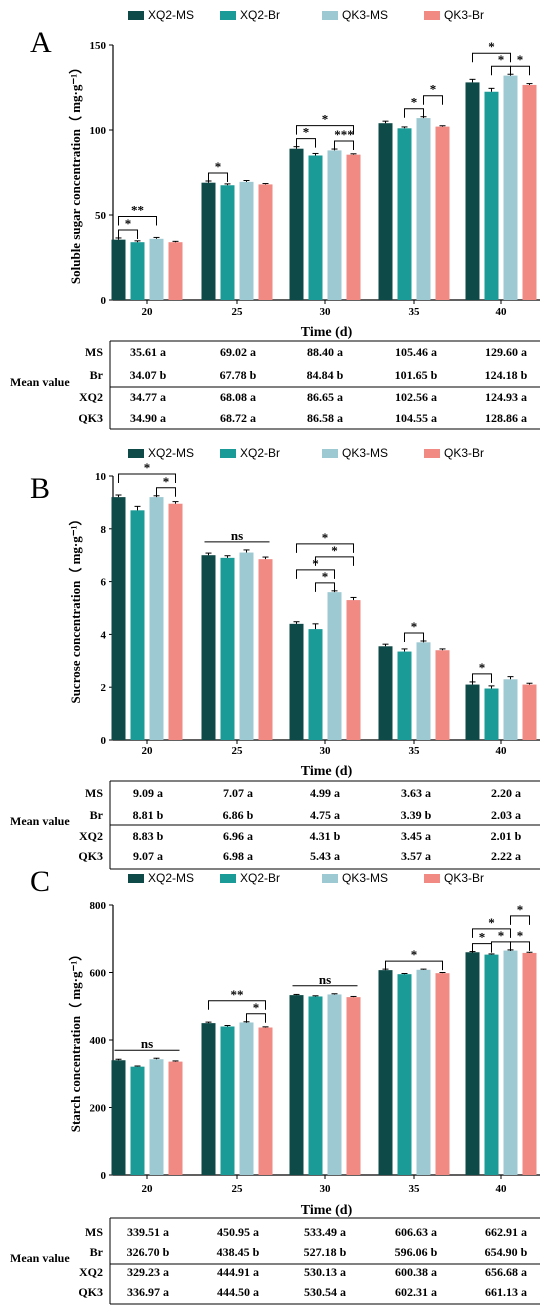  Describe the element at coordinates (325, 856) in the screenshot. I see `table-cell: 5.43 a` at that location.